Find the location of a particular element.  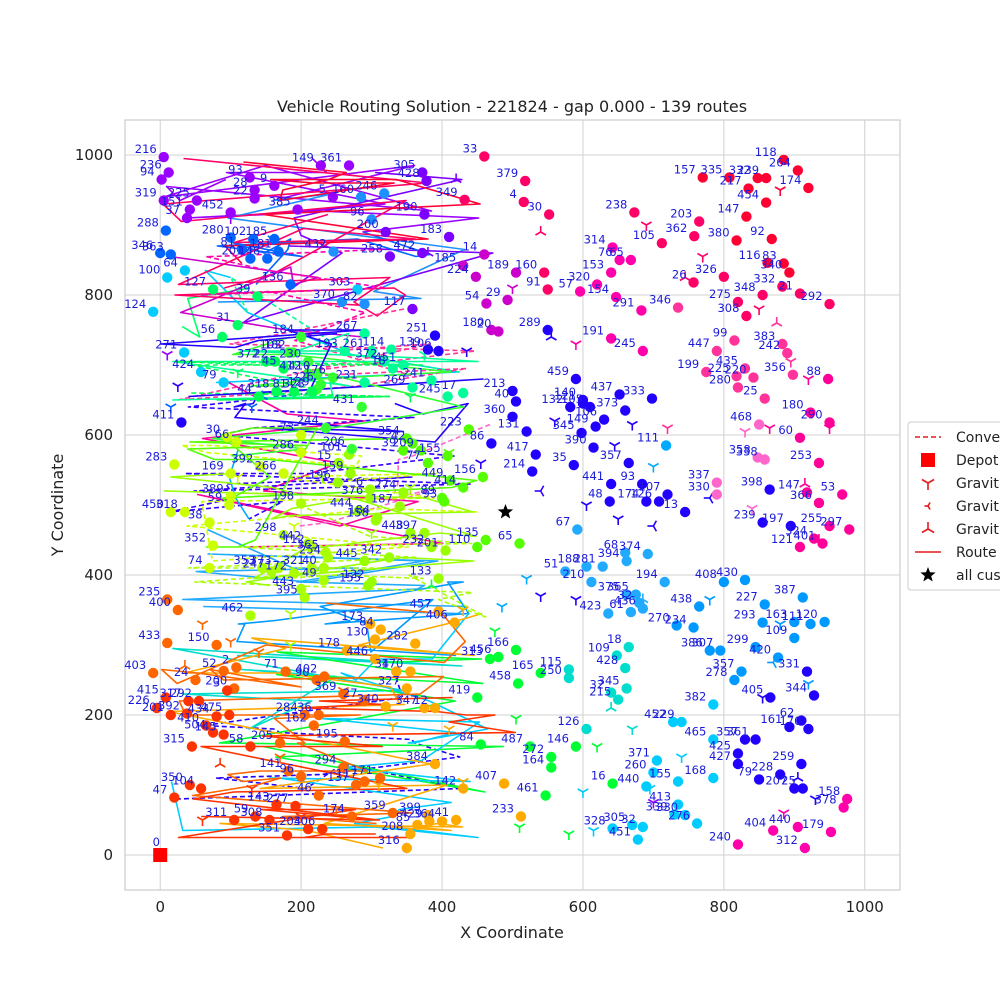

customer-node-label: 2 is located at coordinates (225, 659).